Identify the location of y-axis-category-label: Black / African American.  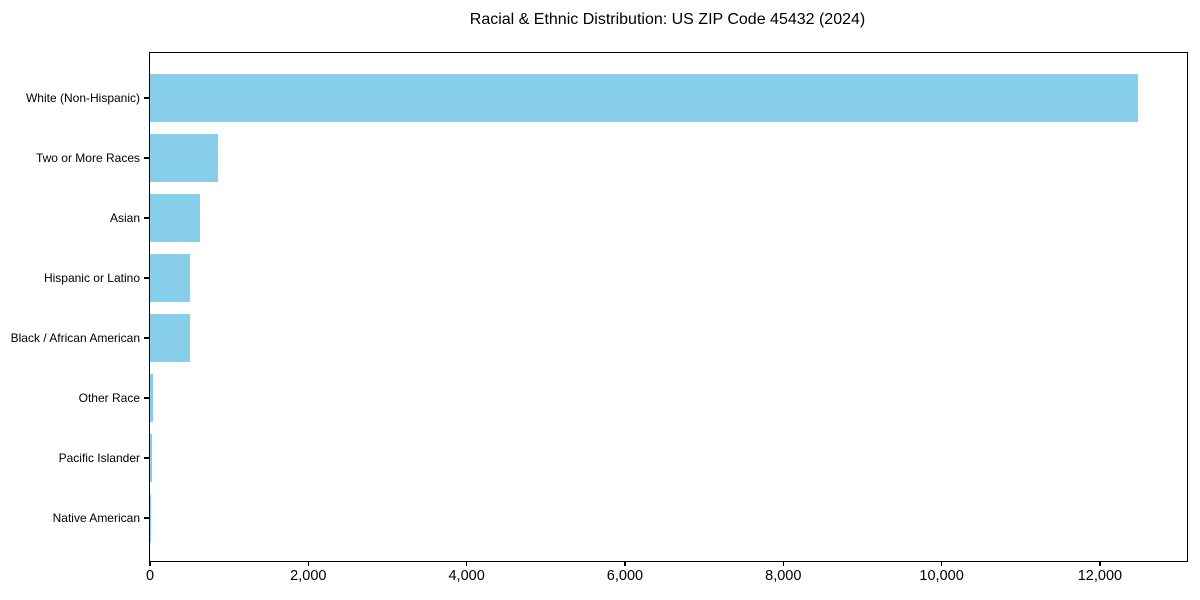
(75, 338).